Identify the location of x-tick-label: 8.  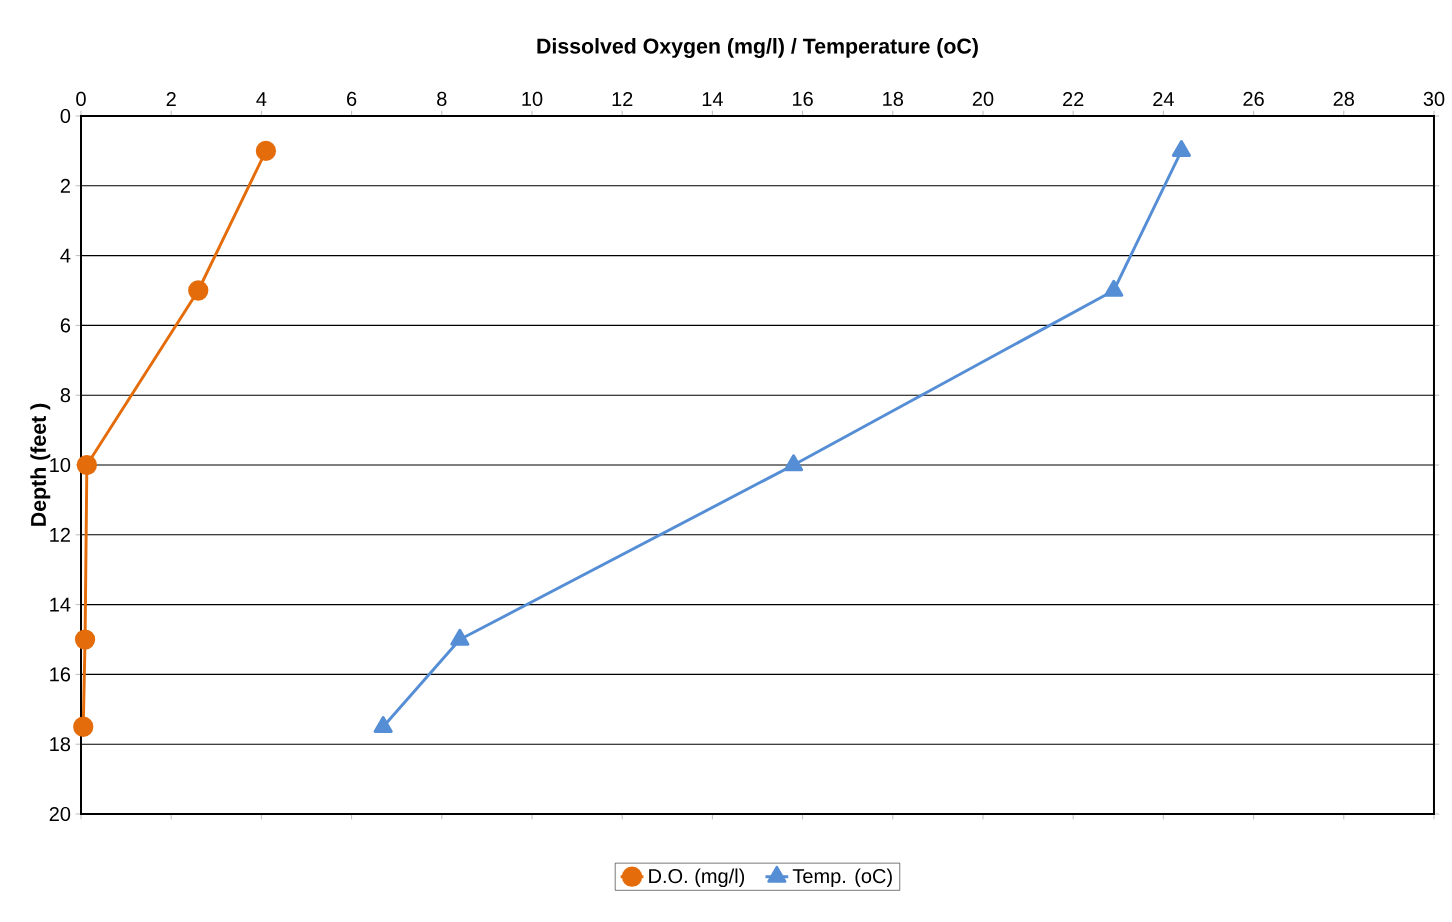
(442, 98).